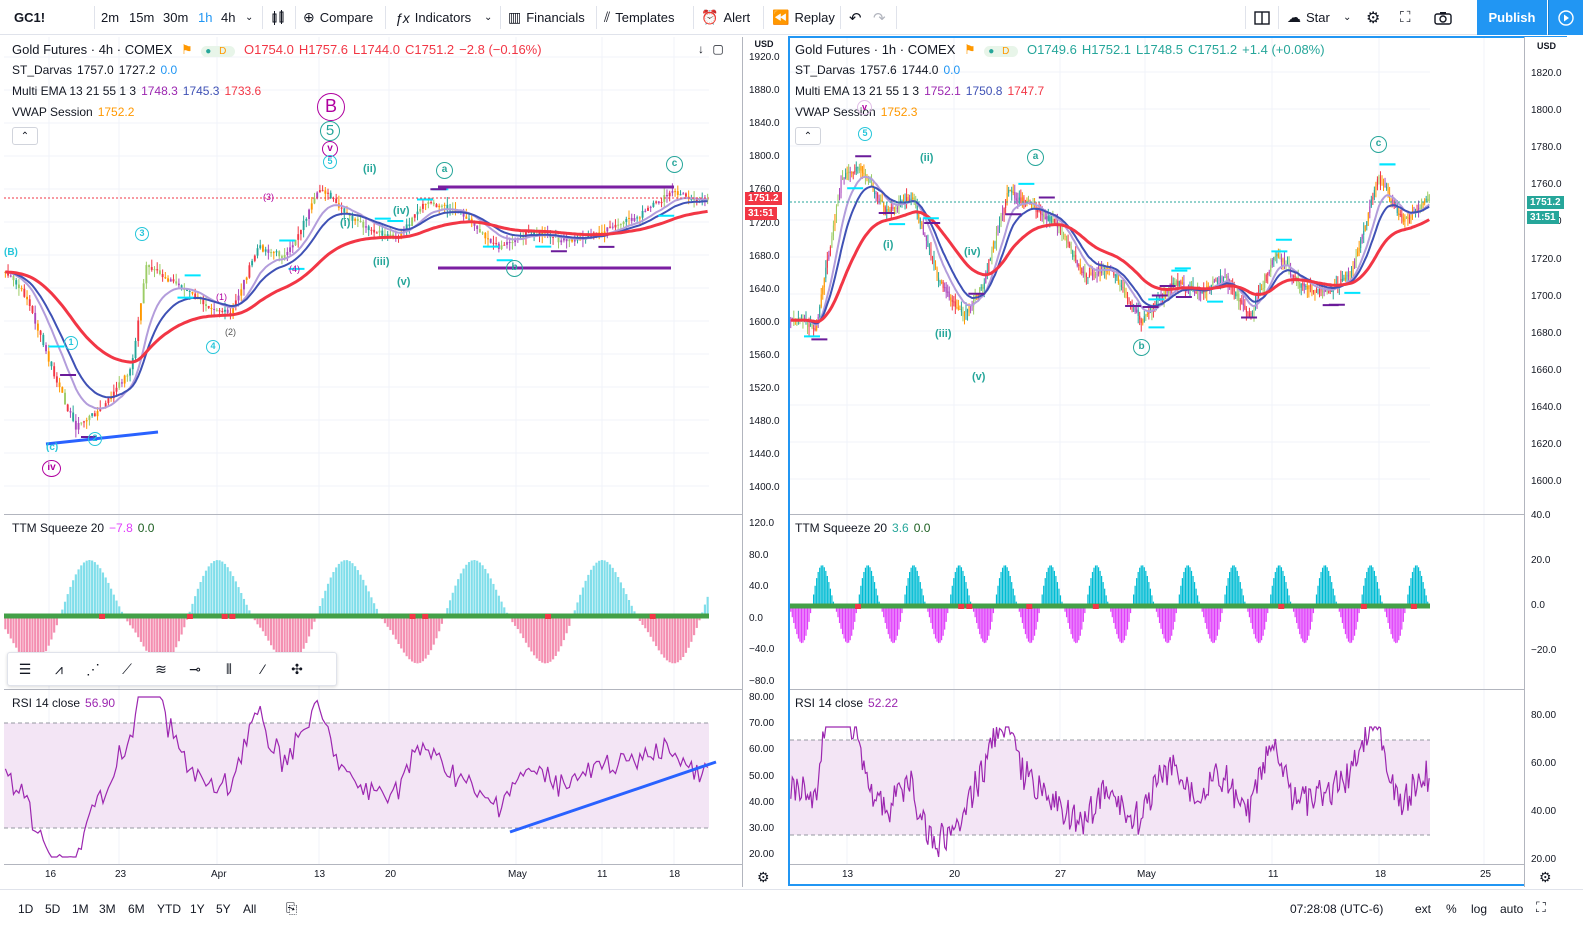  I want to click on rsi-legend: RSI 14 close 52.22, so click(849, 703).